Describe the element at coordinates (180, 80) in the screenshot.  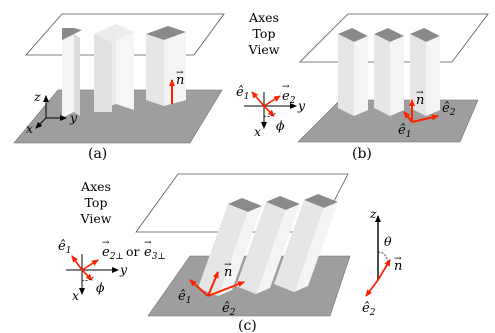
I see `panel-a-normal-label: n` at that location.